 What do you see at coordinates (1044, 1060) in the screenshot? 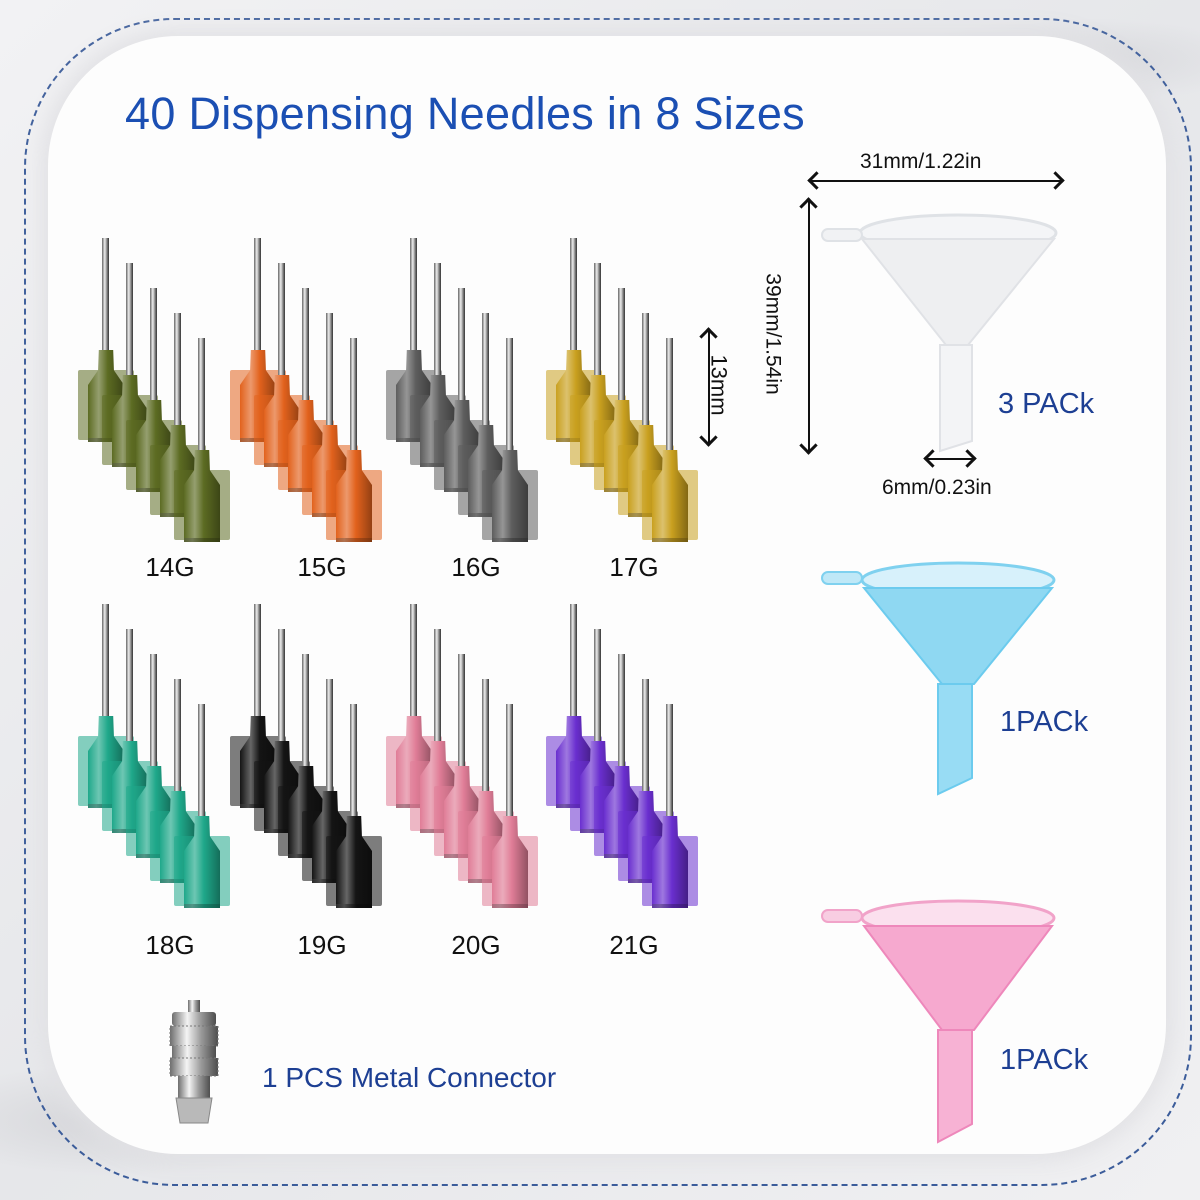
I see `pack-label-pink: 1PACk` at bounding box center [1044, 1060].